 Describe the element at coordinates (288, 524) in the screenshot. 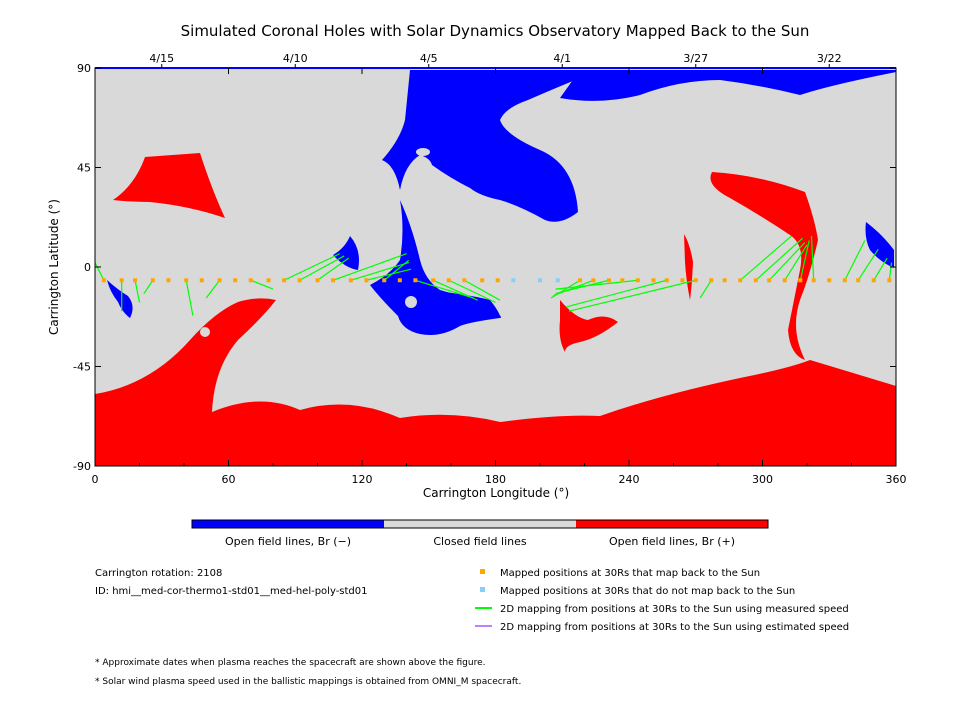

I see `colorbar-negative` at that location.